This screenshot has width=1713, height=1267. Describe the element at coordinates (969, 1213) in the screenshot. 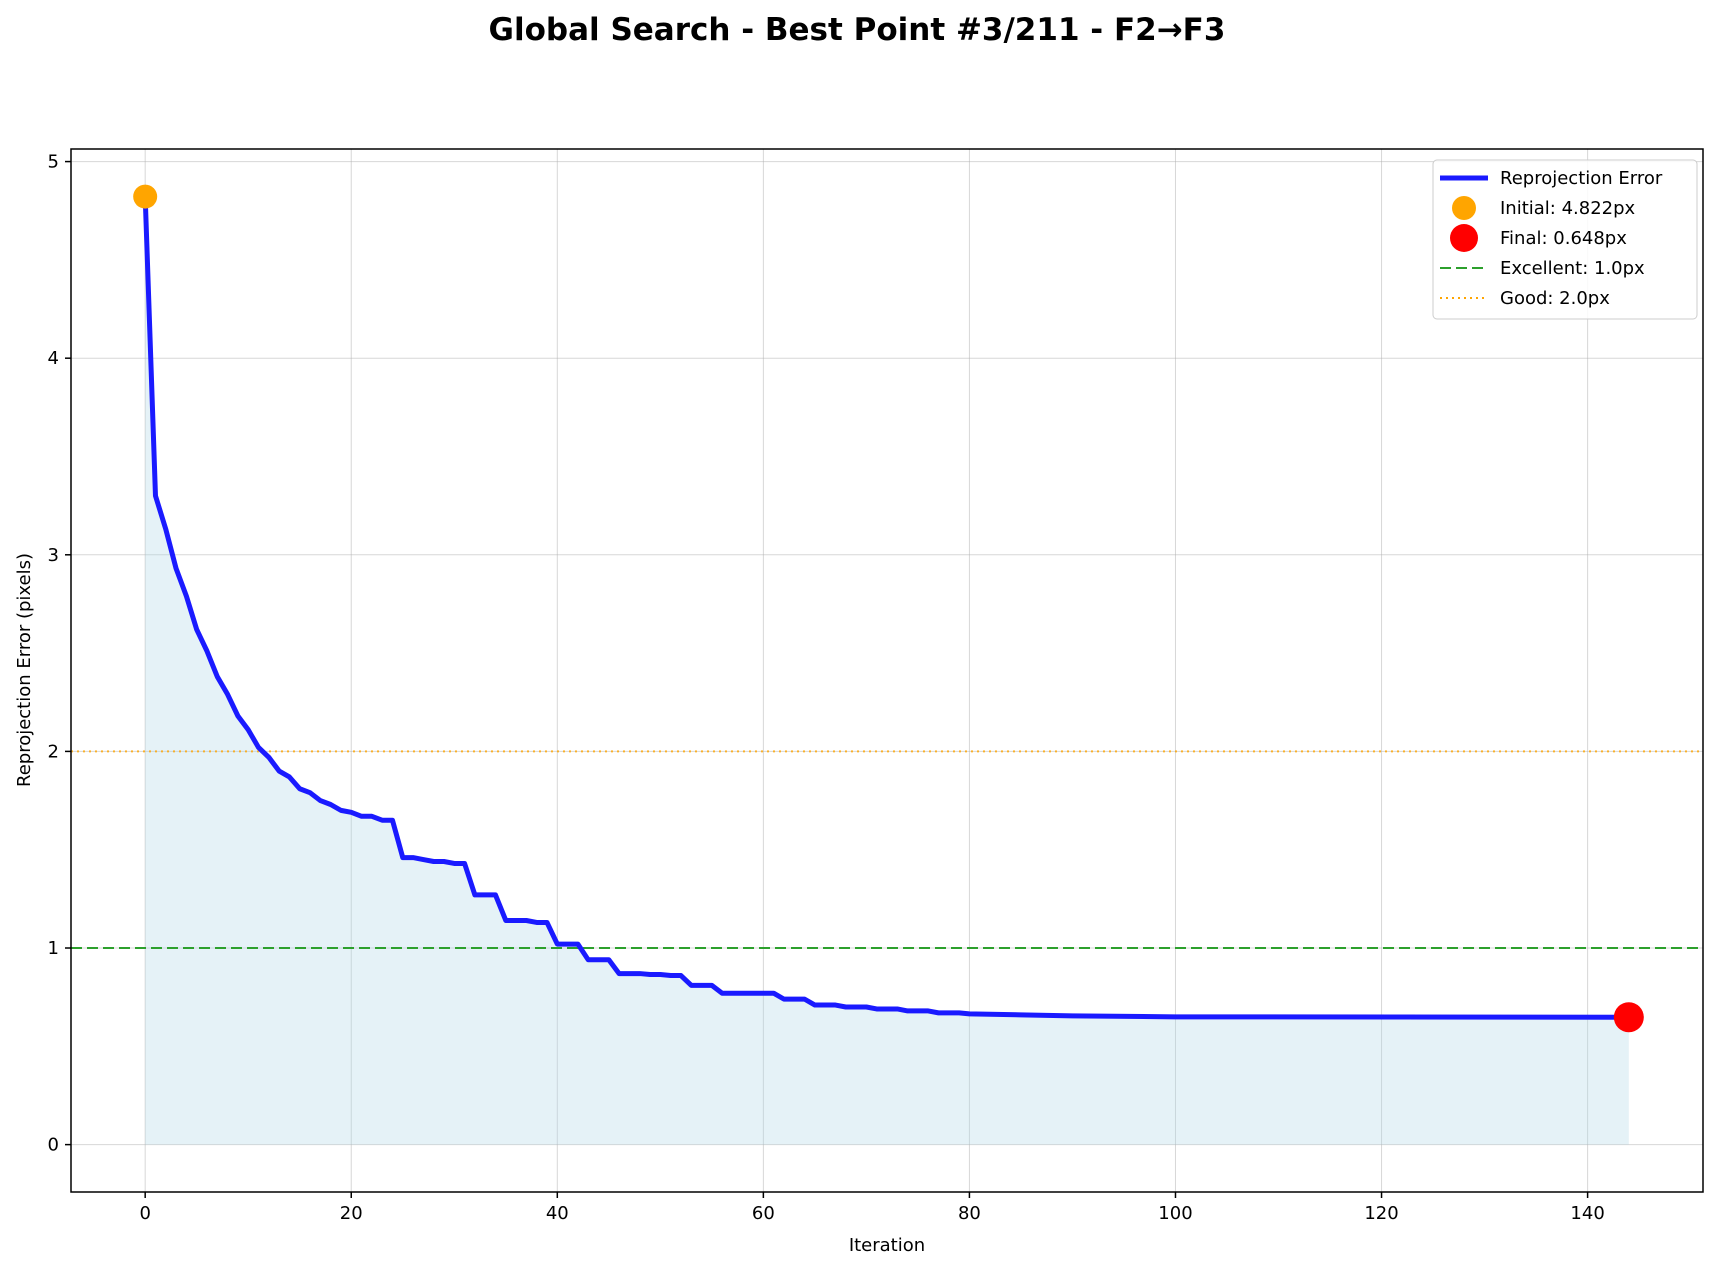

I see `x-tick-label: 80` at that location.